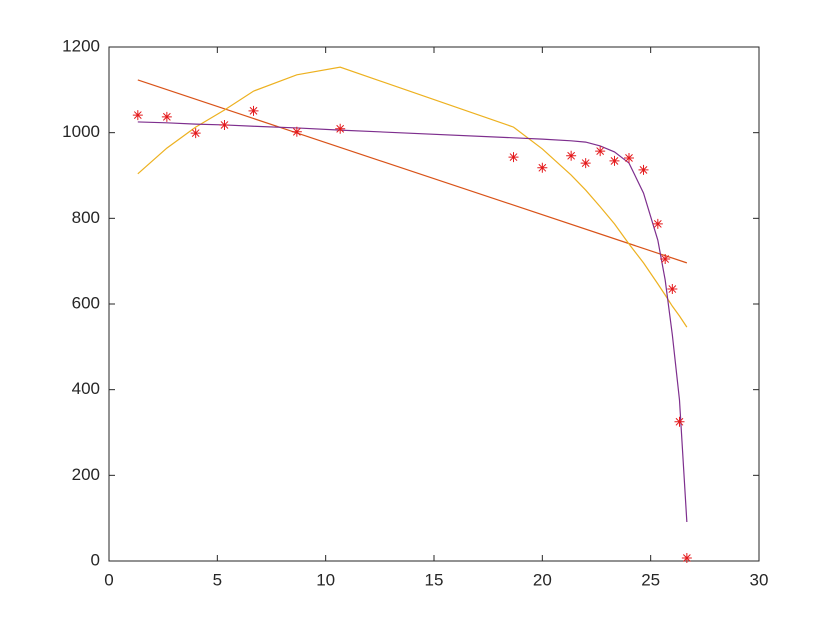  Describe the element at coordinates (86, 302) in the screenshot. I see `y-tick-label: 600` at that location.